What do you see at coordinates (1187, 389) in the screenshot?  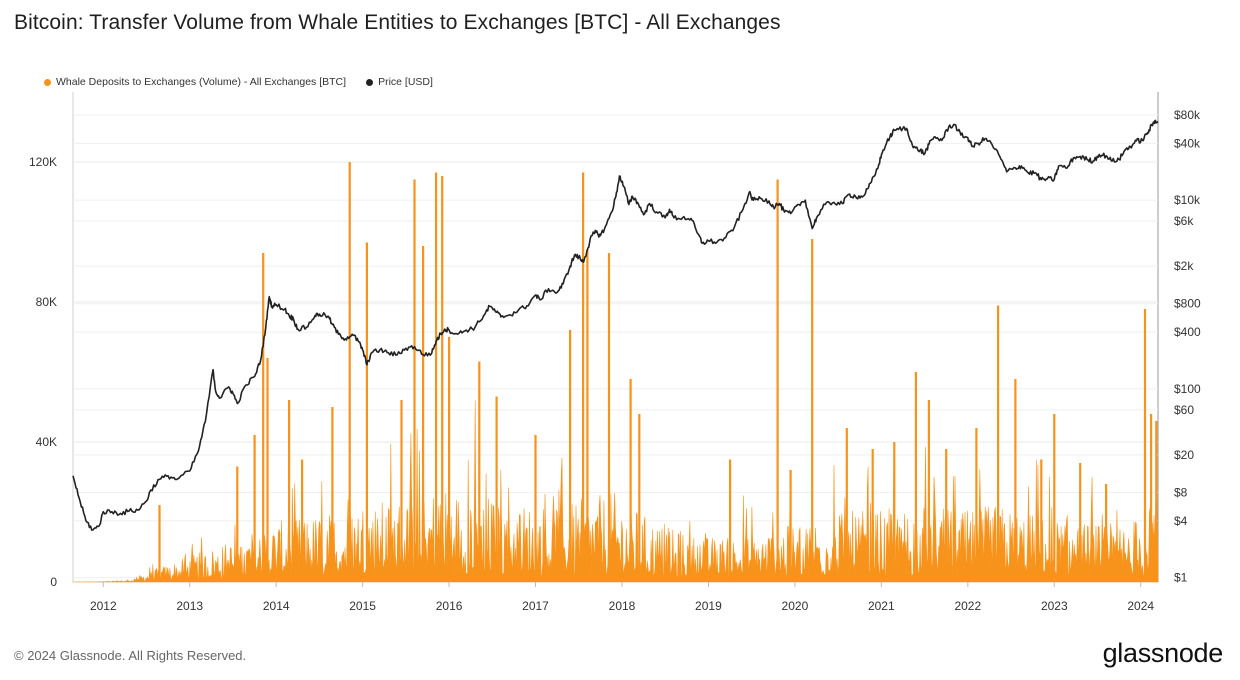 I see `y-right-tick-label-5: $100` at bounding box center [1187, 389].